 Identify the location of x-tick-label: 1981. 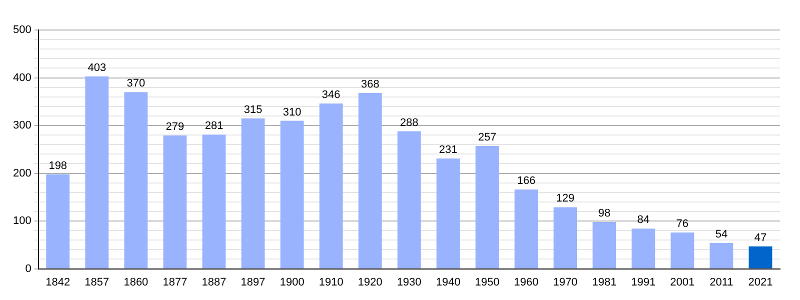
(604, 282).